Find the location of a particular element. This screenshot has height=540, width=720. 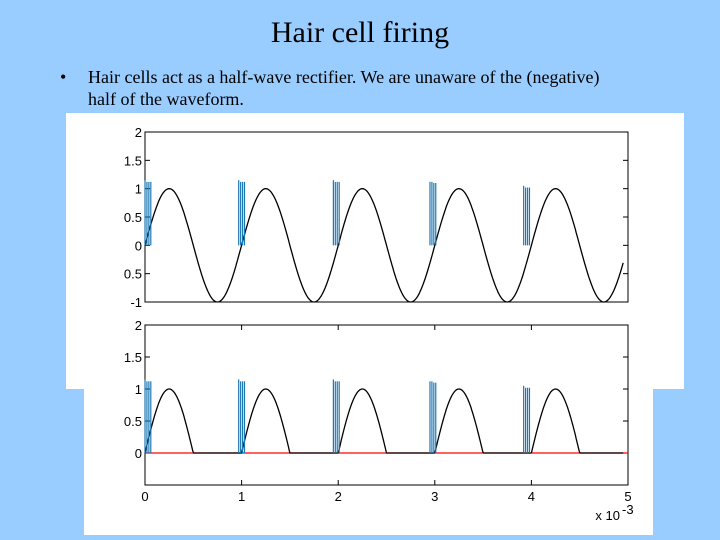

x-multiplier-exponent: -3 is located at coordinates (628, 509).